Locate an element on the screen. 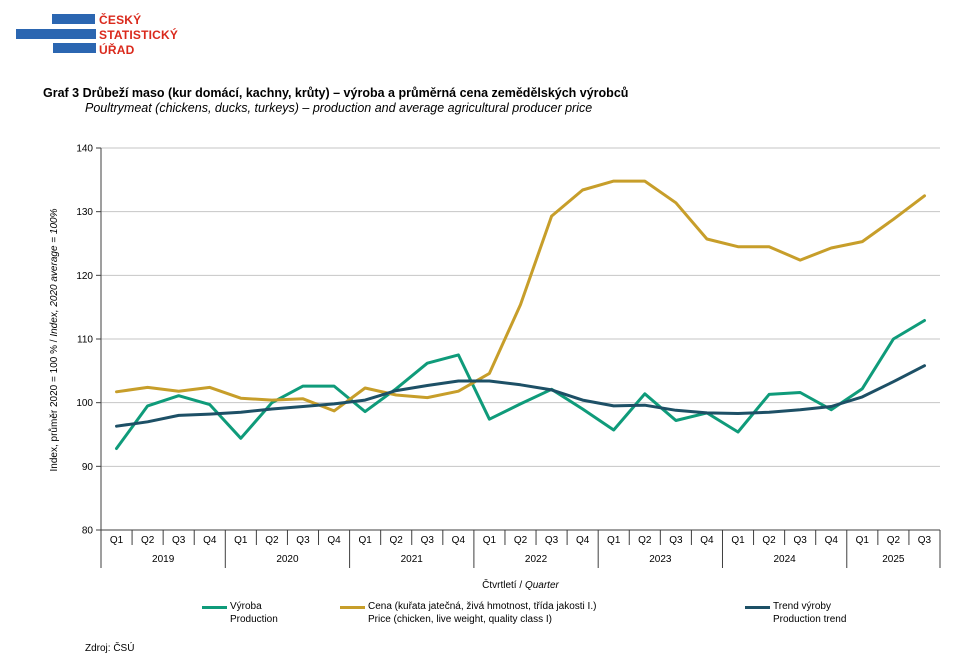 The width and height of the screenshot is (979, 667). legend-label-production-en: Production is located at coordinates (254, 619).